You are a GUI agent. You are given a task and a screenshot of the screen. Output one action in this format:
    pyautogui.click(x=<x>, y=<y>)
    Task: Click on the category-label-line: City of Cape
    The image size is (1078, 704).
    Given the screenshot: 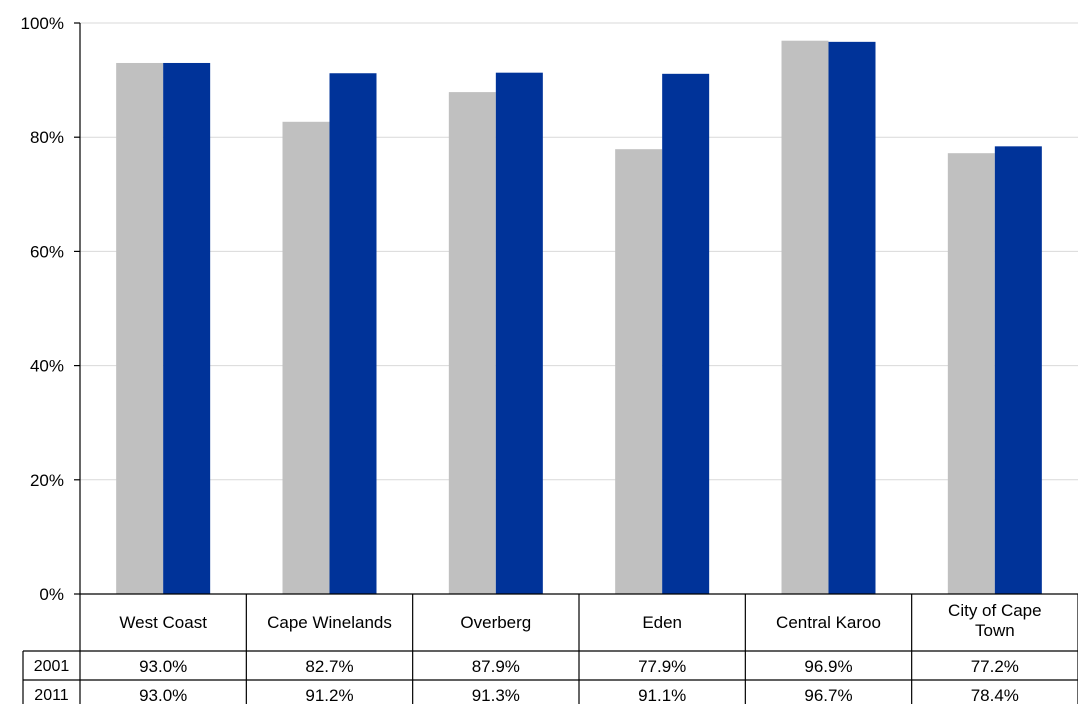 What is the action you would take?
    pyautogui.click(x=995, y=610)
    